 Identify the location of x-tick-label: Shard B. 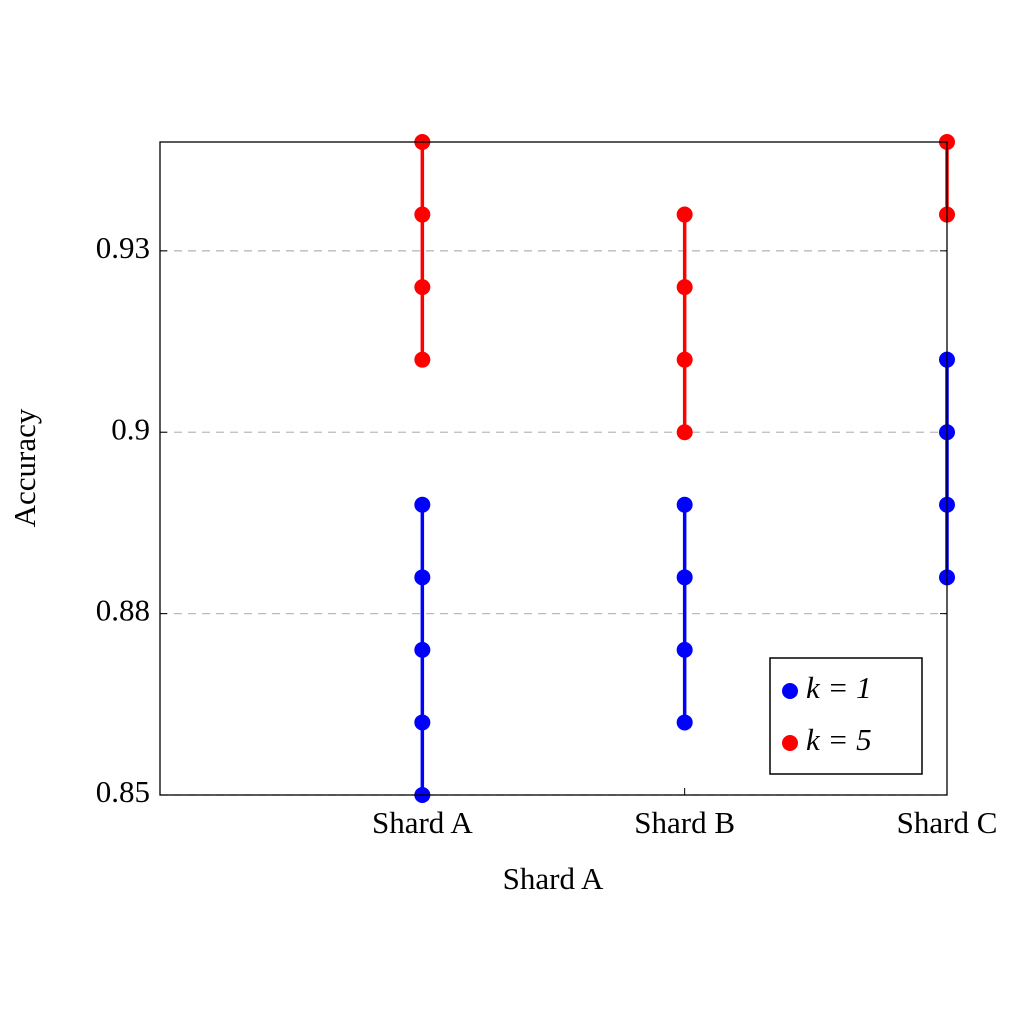
(684, 822).